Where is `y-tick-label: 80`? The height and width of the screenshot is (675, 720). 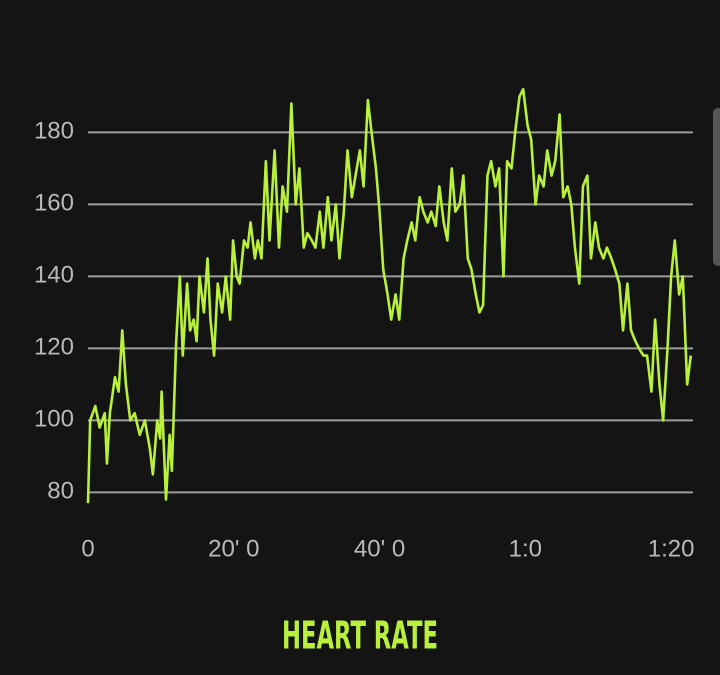 y-tick-label: 80 is located at coordinates (60, 491).